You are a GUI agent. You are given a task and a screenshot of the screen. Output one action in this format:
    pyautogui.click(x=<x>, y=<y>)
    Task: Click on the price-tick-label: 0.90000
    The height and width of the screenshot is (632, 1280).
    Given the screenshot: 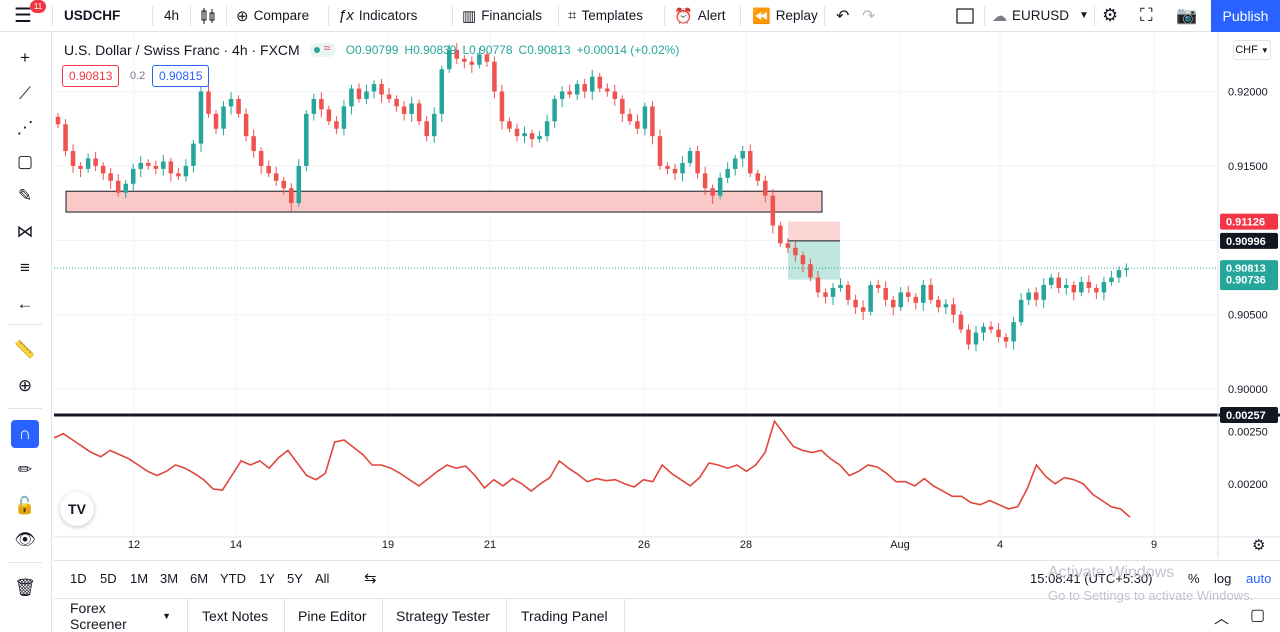 What is the action you would take?
    pyautogui.click(x=1248, y=390)
    